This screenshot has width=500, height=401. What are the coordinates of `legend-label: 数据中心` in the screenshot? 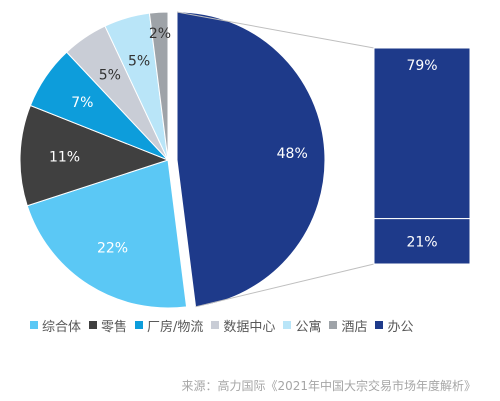 It's located at (249, 327).